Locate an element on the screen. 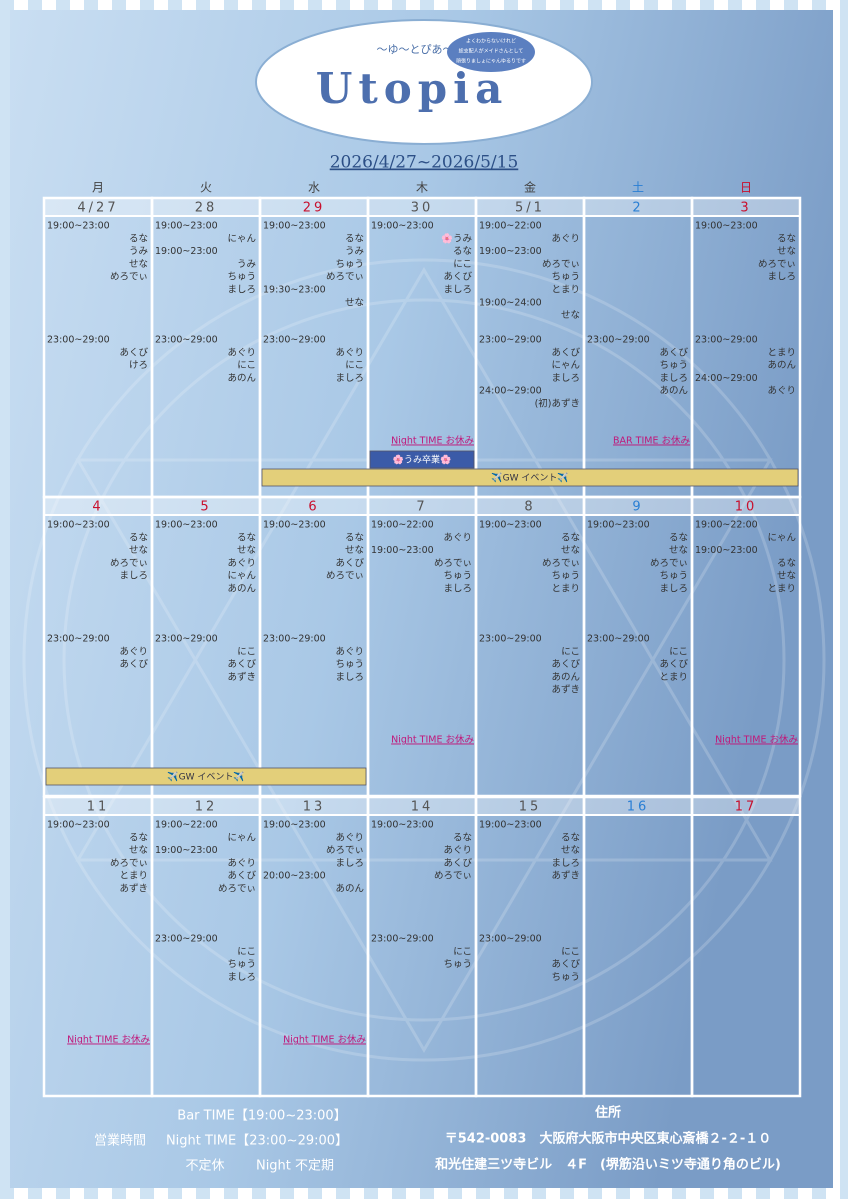  date: 4 is located at coordinates (97, 507).